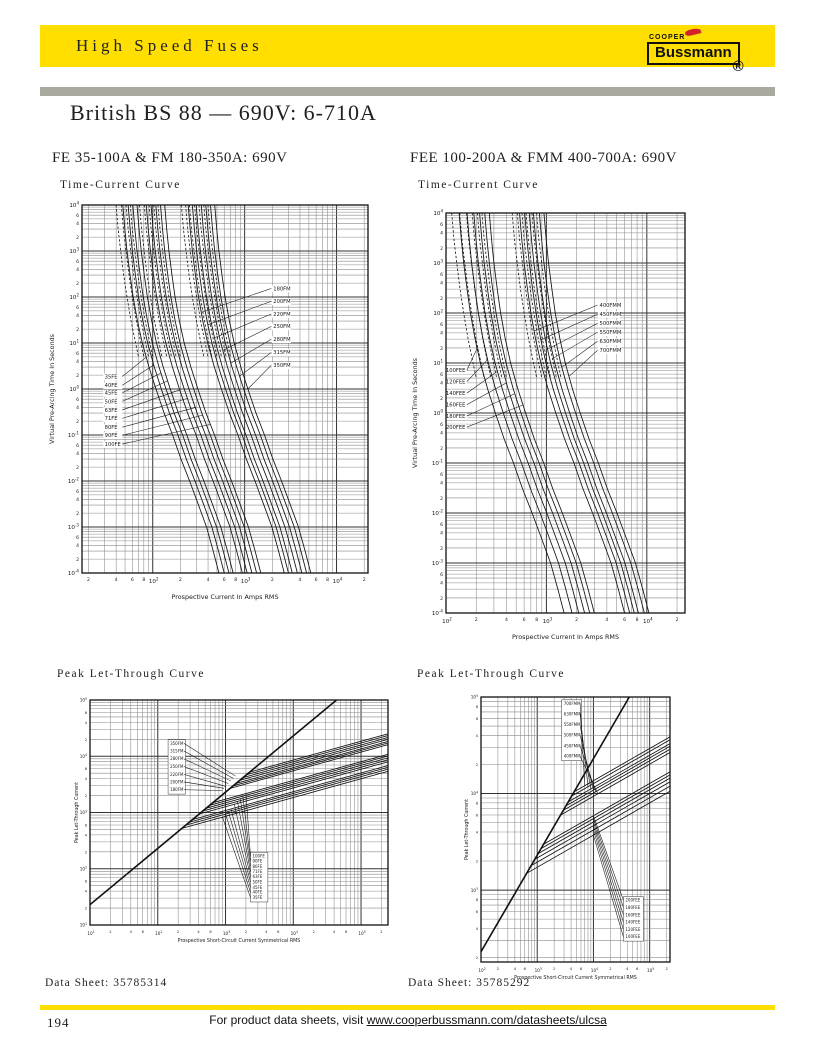  I want to click on svg-text:Virtual Pre-Arcing Time In Sec: Virtual Pre-Arcing Time In Seconds, so click(52, 388).